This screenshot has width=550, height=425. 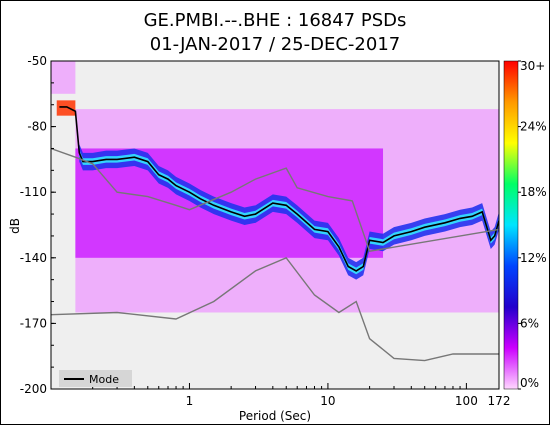 I want to click on y-tick-label: -200, so click(x=33, y=389).